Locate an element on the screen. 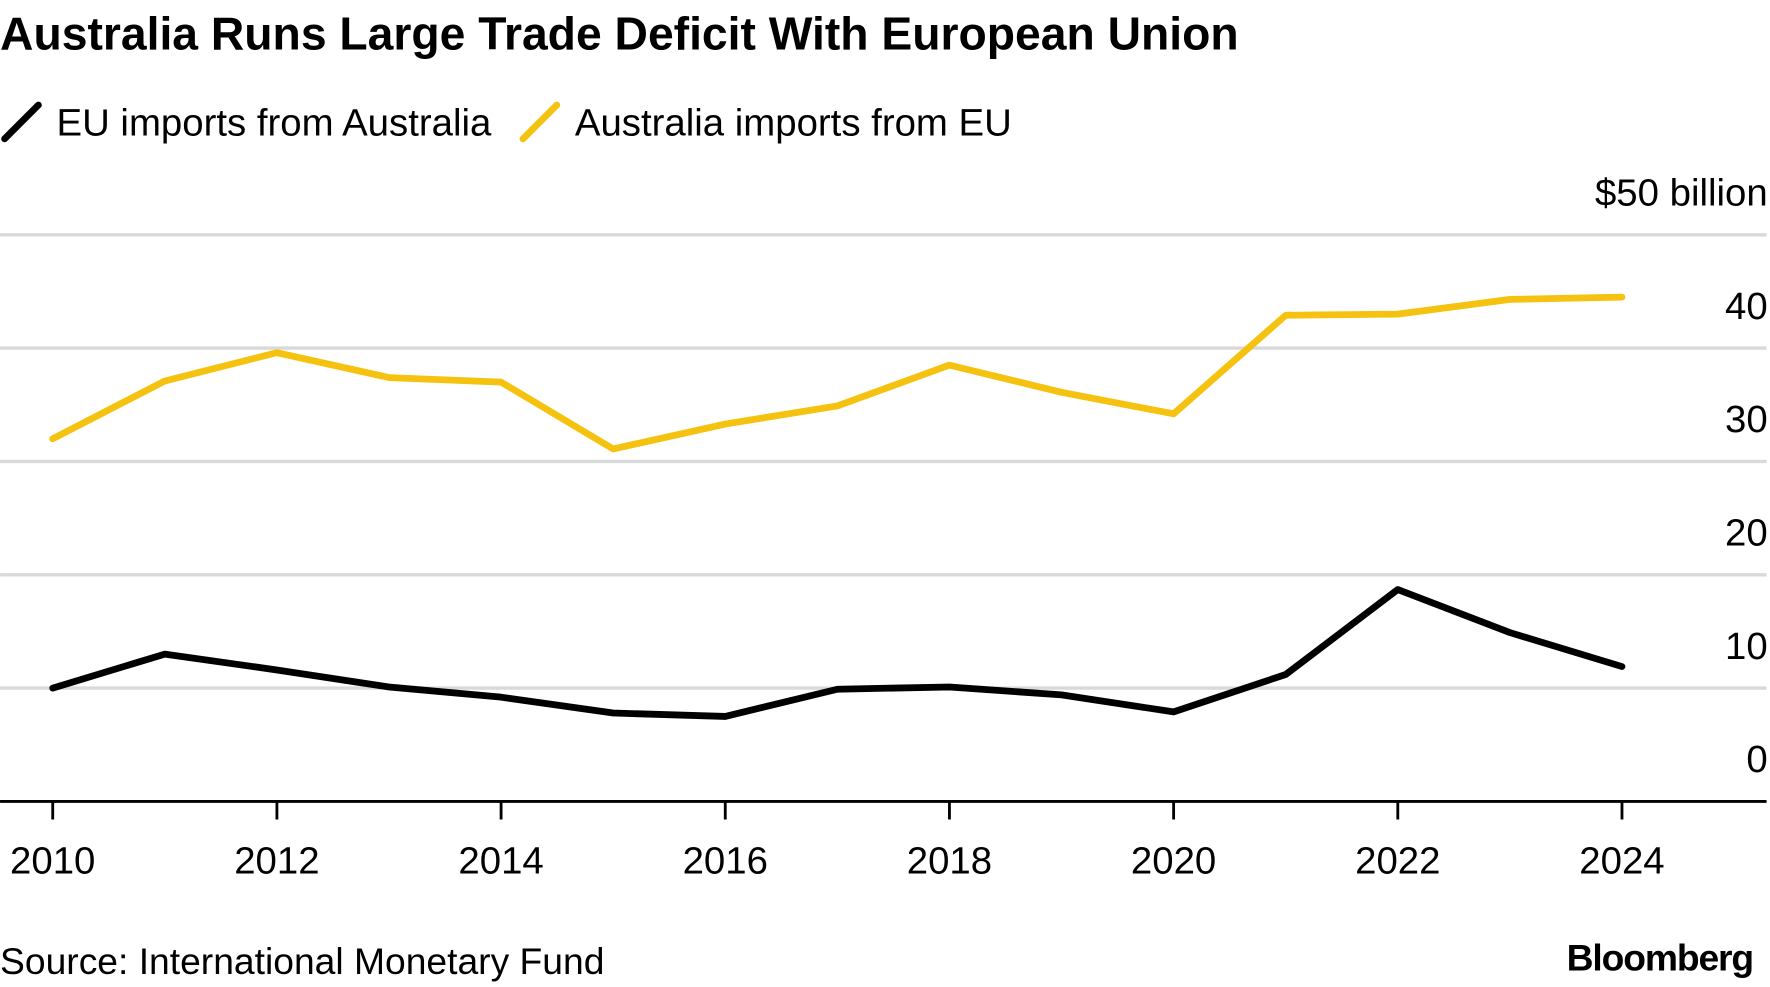 The image size is (1770, 987). x-tick-label: 2024 is located at coordinates (1621, 861).